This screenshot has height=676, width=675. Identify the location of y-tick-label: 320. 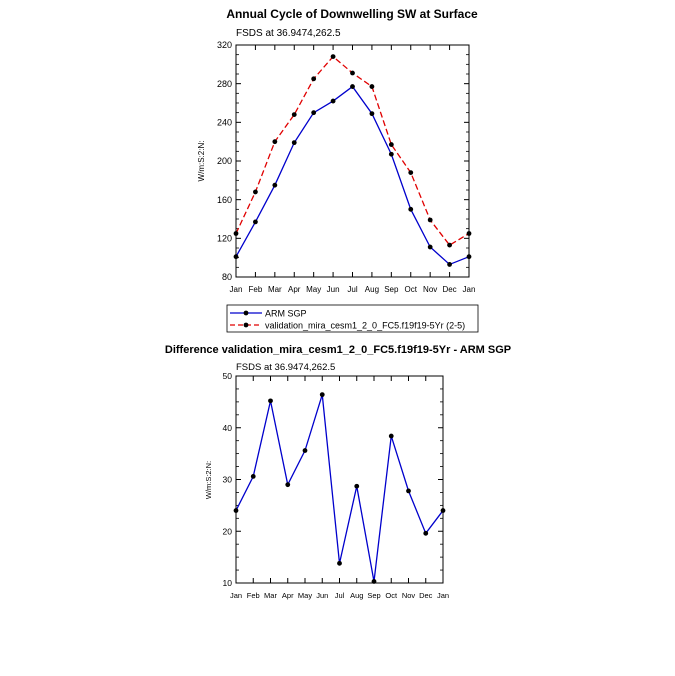
(224, 45).